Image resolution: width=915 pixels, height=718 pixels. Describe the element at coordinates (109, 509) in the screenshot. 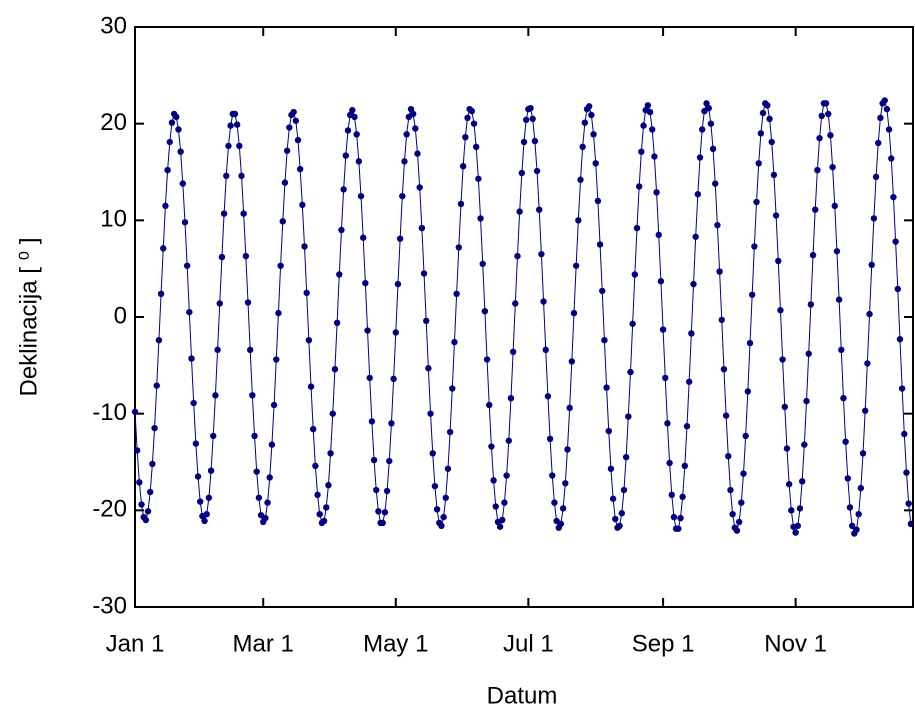

I see `y-tick-label: -20` at that location.